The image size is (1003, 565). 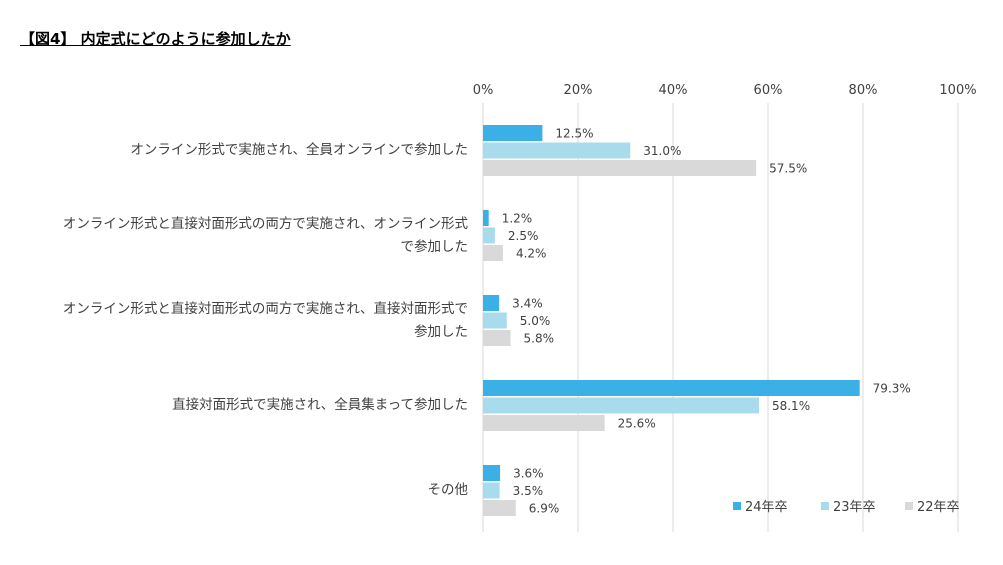 I want to click on x-tick-label: 20%, so click(x=578, y=90).